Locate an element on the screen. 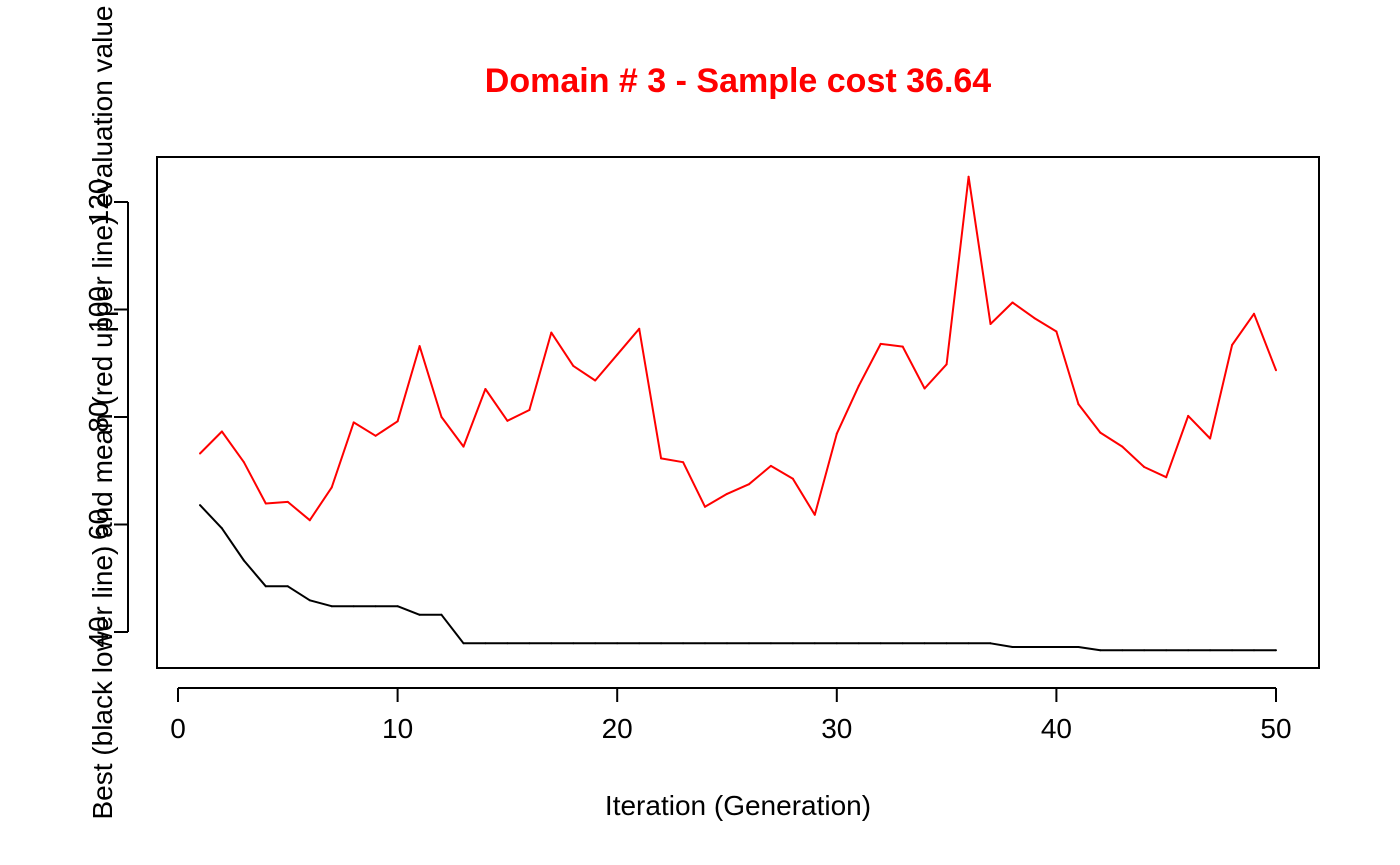 The image size is (1400, 865). x-axis-label: Iteration (Generation) is located at coordinates (738, 805).